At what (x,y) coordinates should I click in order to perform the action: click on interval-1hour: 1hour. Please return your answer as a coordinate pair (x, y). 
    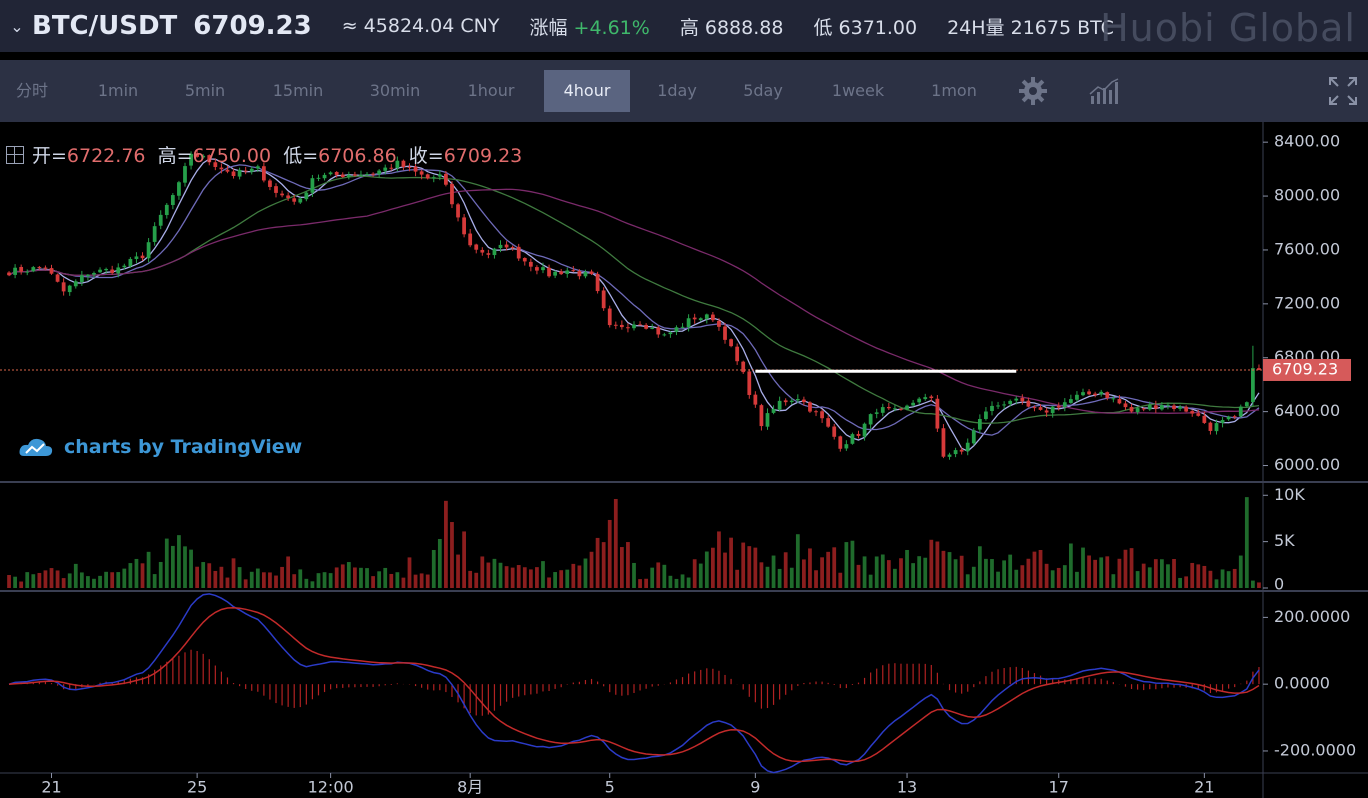
    Looking at the image, I should click on (491, 90).